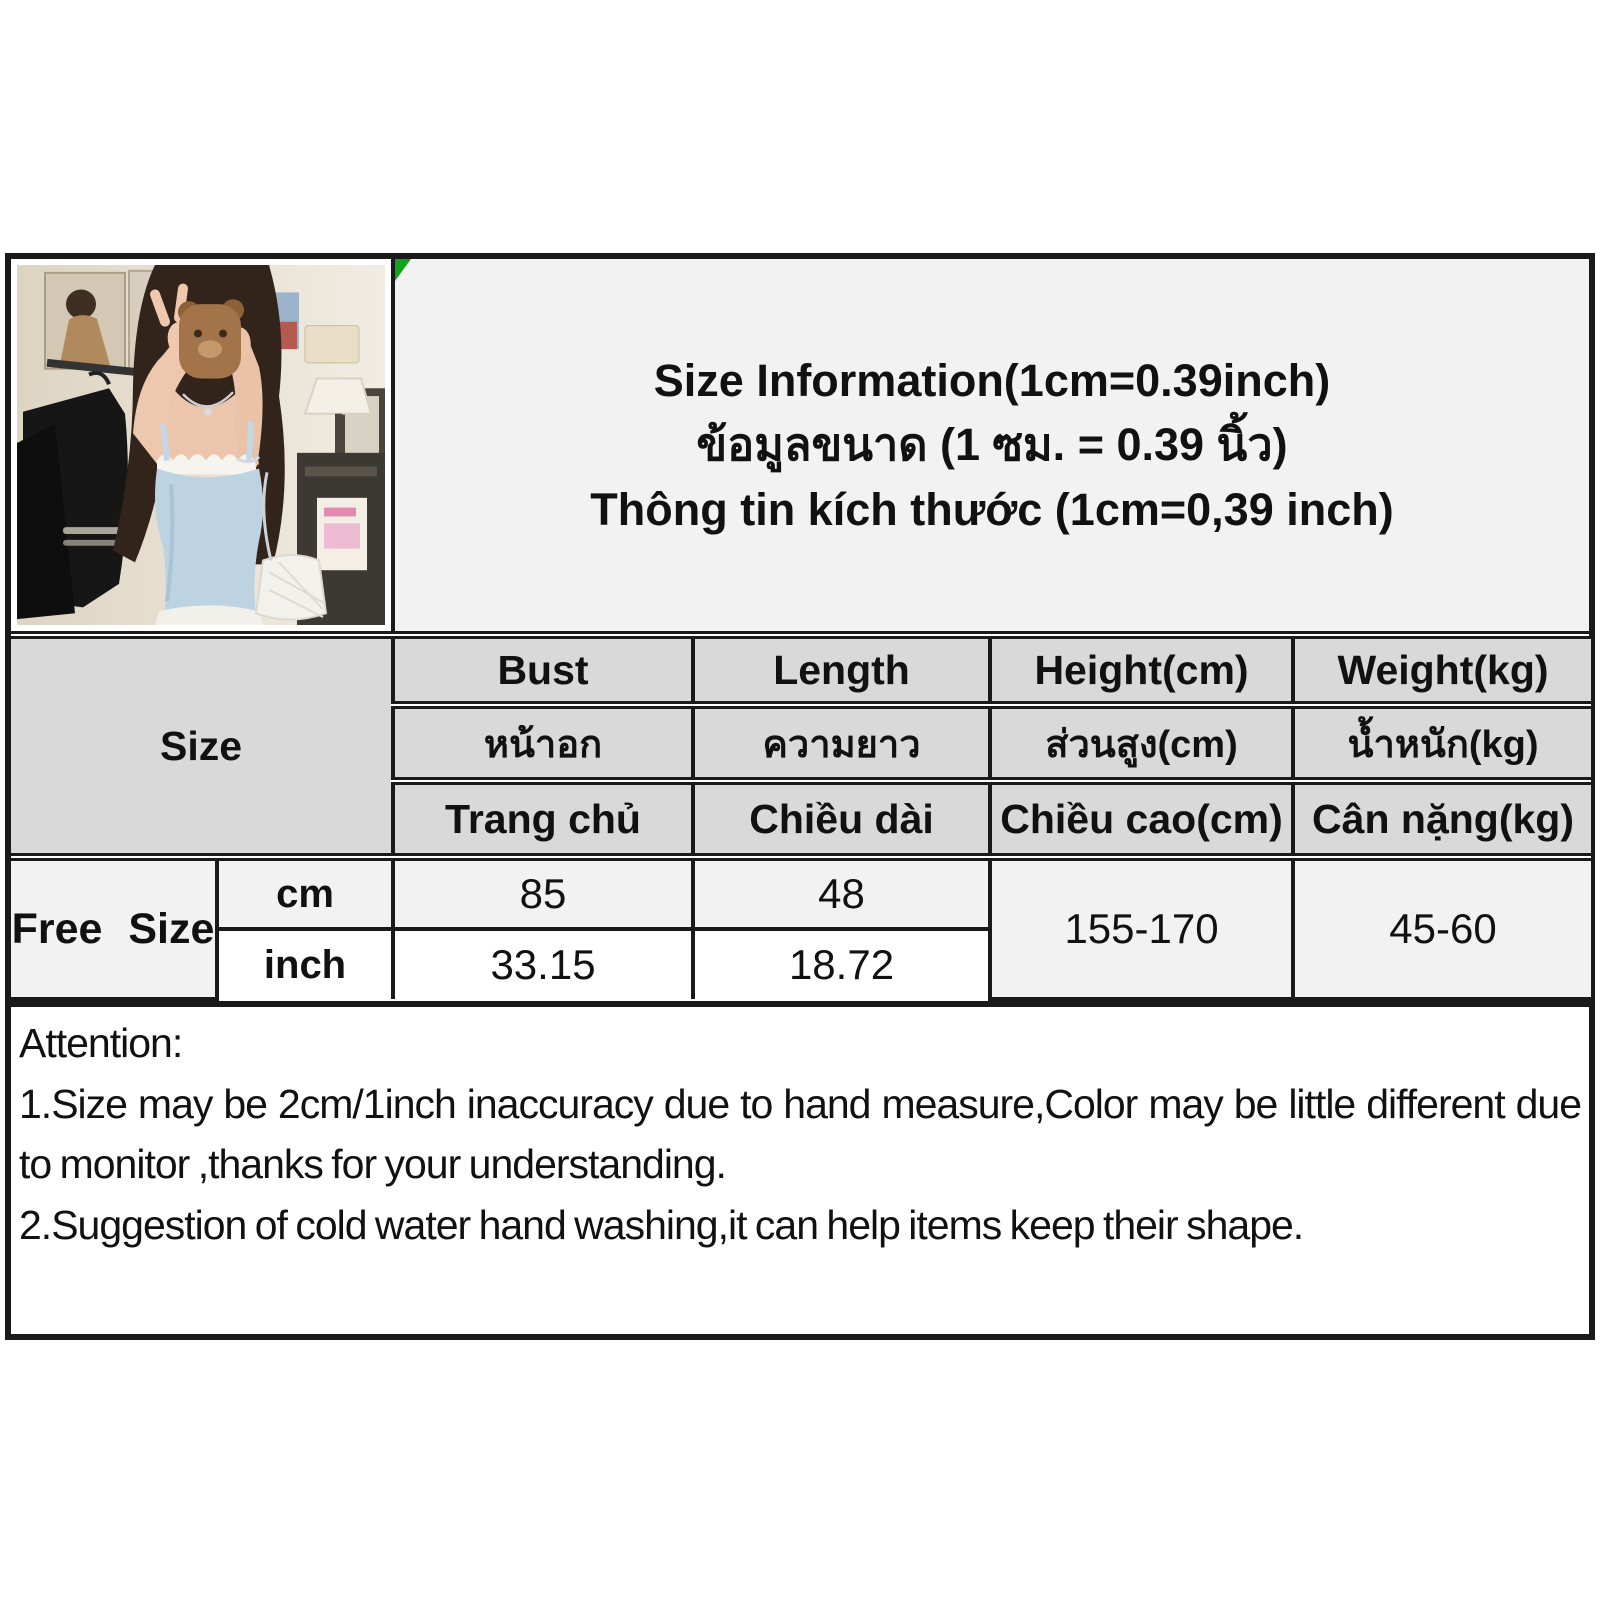 The width and height of the screenshot is (1600, 1600). What do you see at coordinates (1441, 744) in the screenshot?
I see `header-weight-th: น้ำหนัก(kg)` at bounding box center [1441, 744].